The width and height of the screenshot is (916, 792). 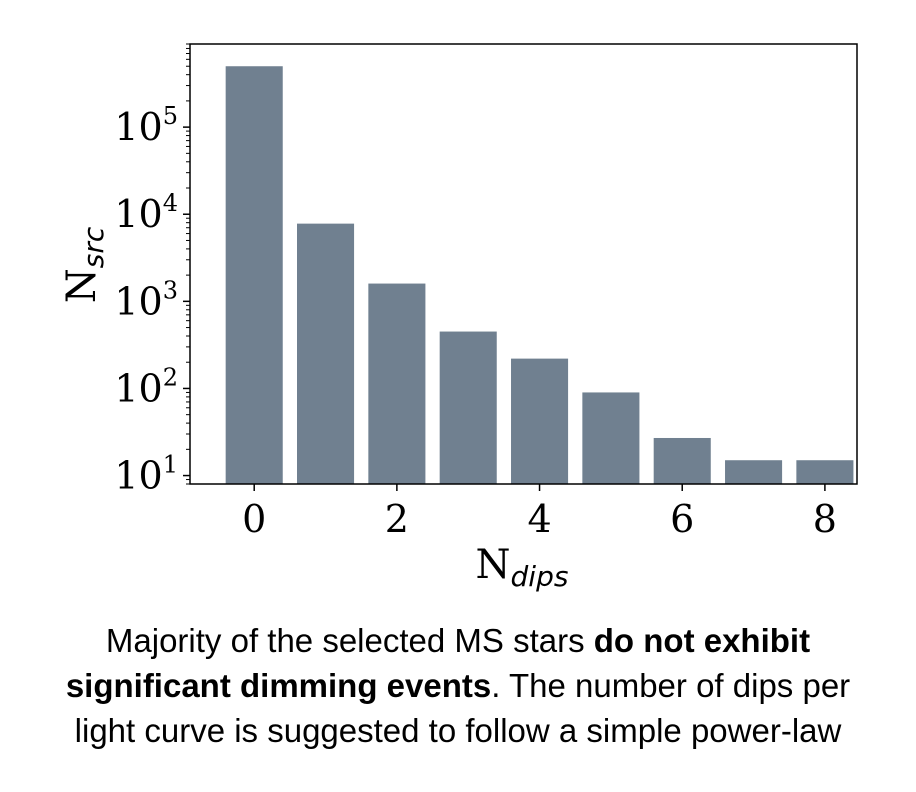 I want to click on y-tick-label: 10⁵, so click(x=146, y=125).